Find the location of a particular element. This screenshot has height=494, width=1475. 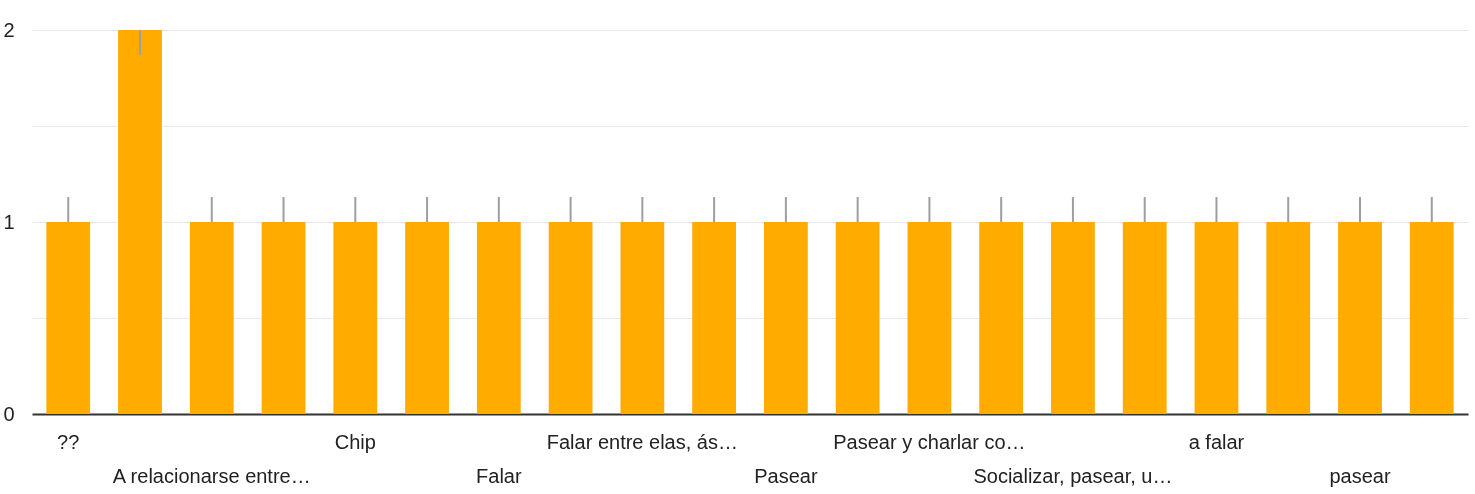

y-tick-label: 1 is located at coordinates (9, 221).